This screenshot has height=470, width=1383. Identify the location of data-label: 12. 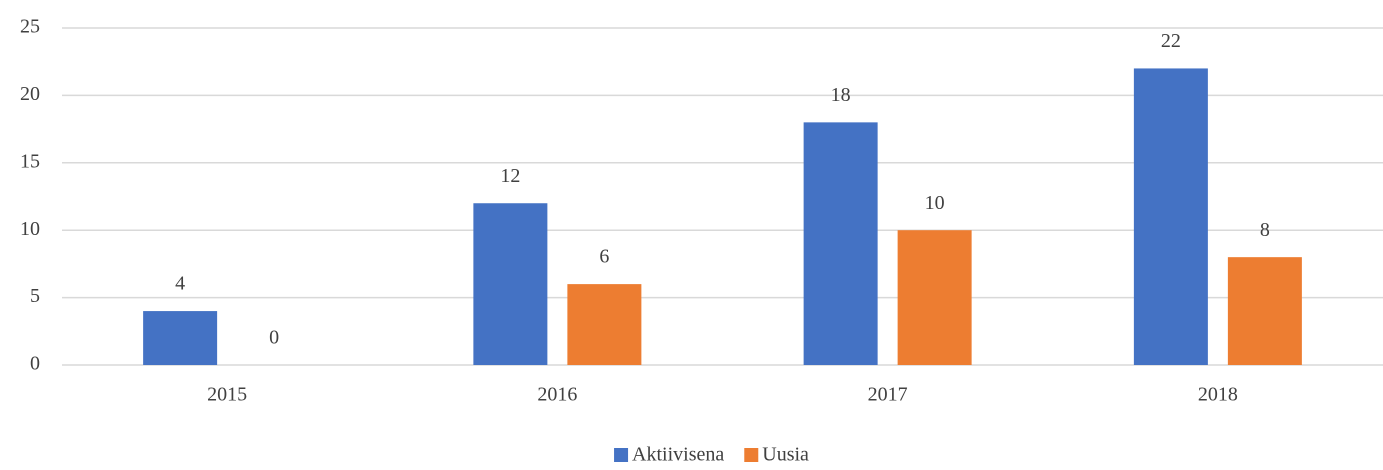
(510, 176).